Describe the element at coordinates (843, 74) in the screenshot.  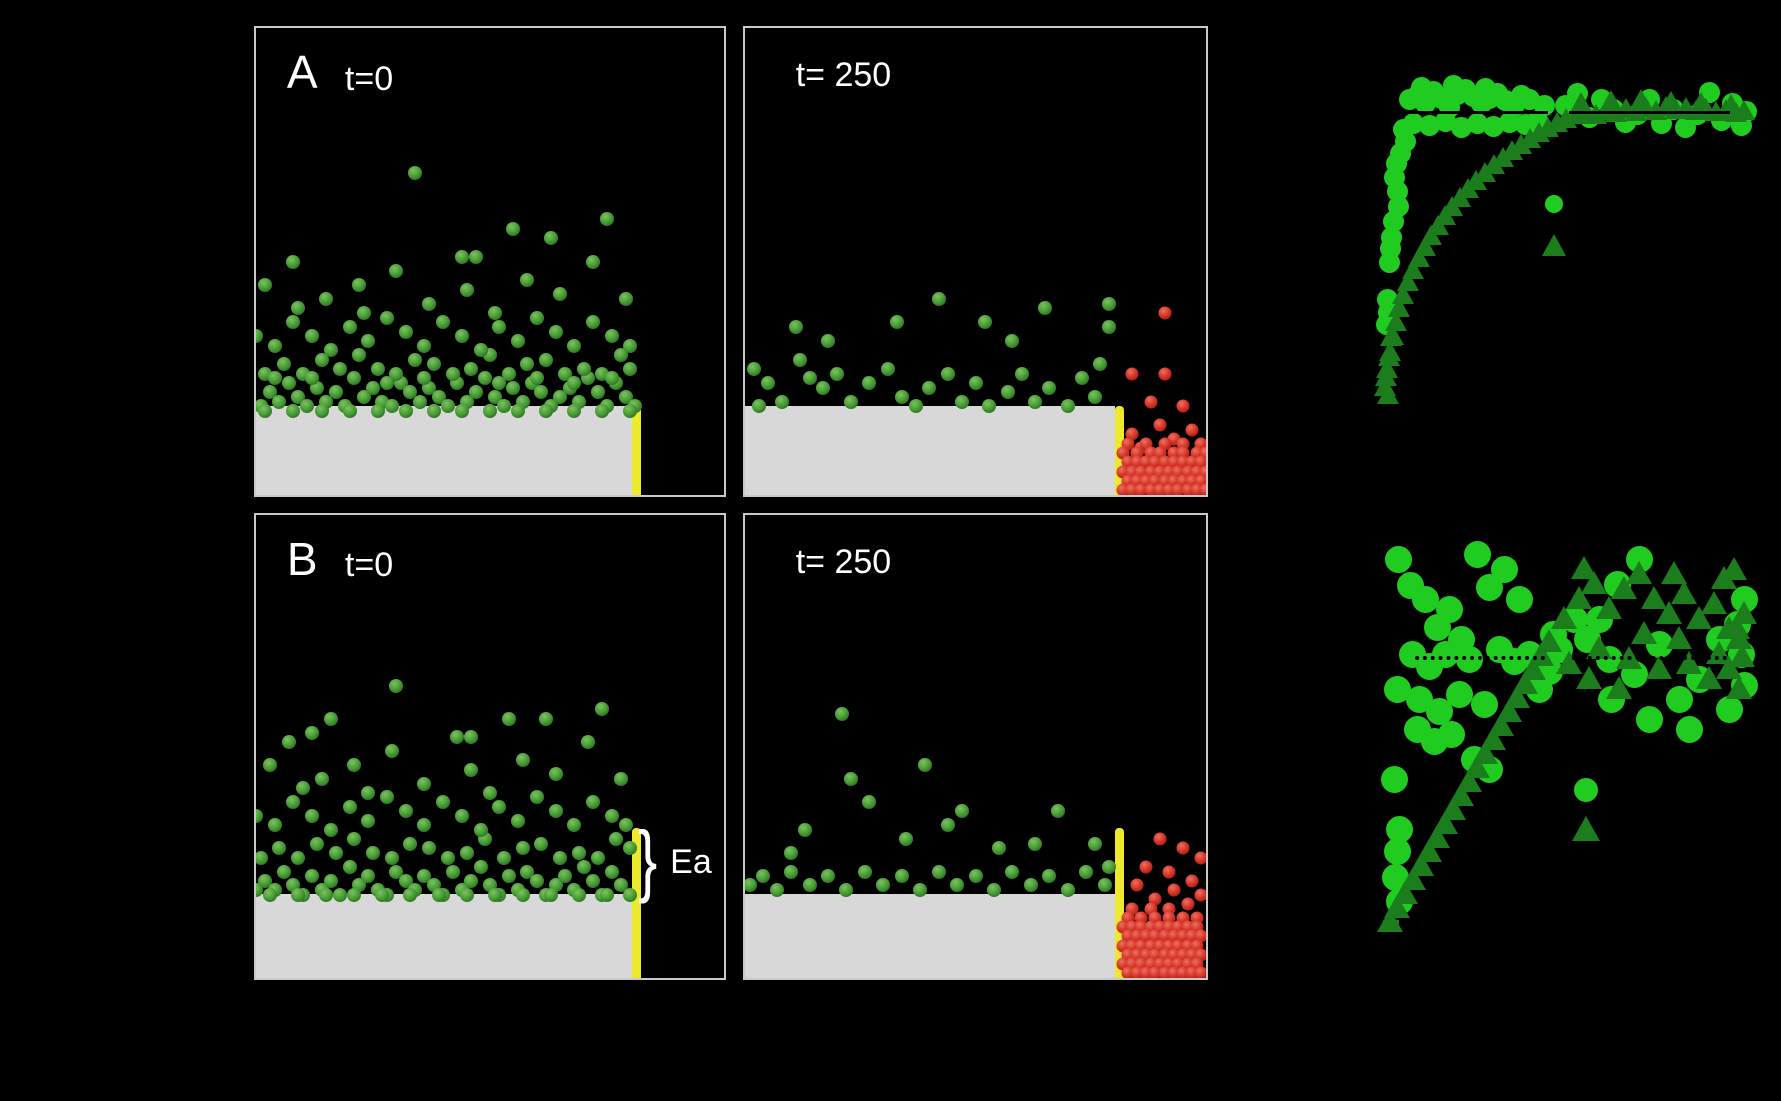
I see `time-label-A-t250: t= 250` at that location.